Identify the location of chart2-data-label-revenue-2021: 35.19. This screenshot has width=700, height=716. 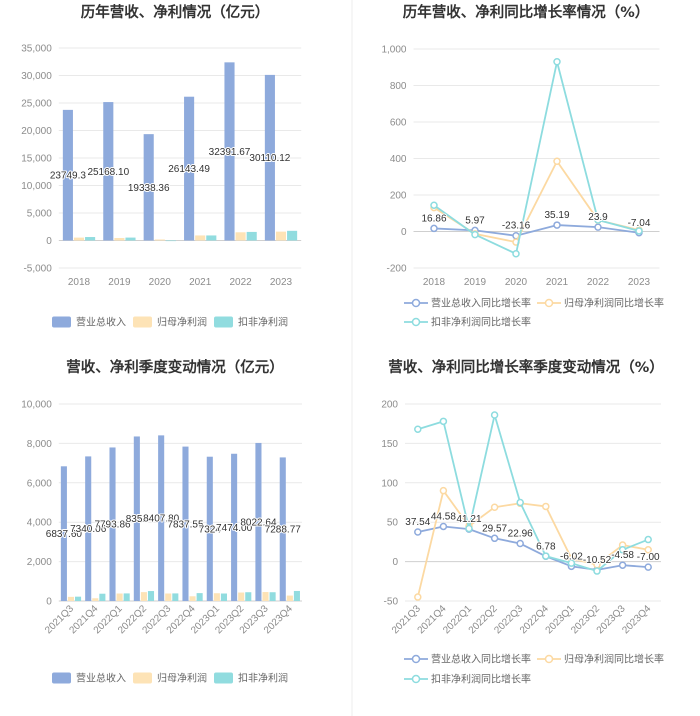
(556, 215).